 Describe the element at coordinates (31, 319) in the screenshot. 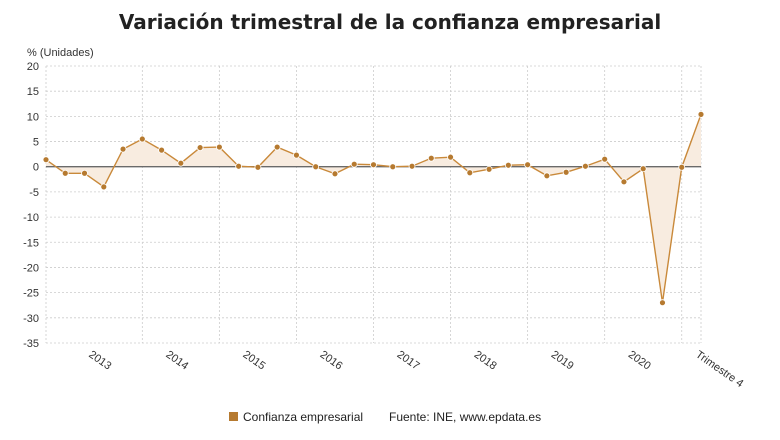

I see `y-tick-label: -30` at that location.